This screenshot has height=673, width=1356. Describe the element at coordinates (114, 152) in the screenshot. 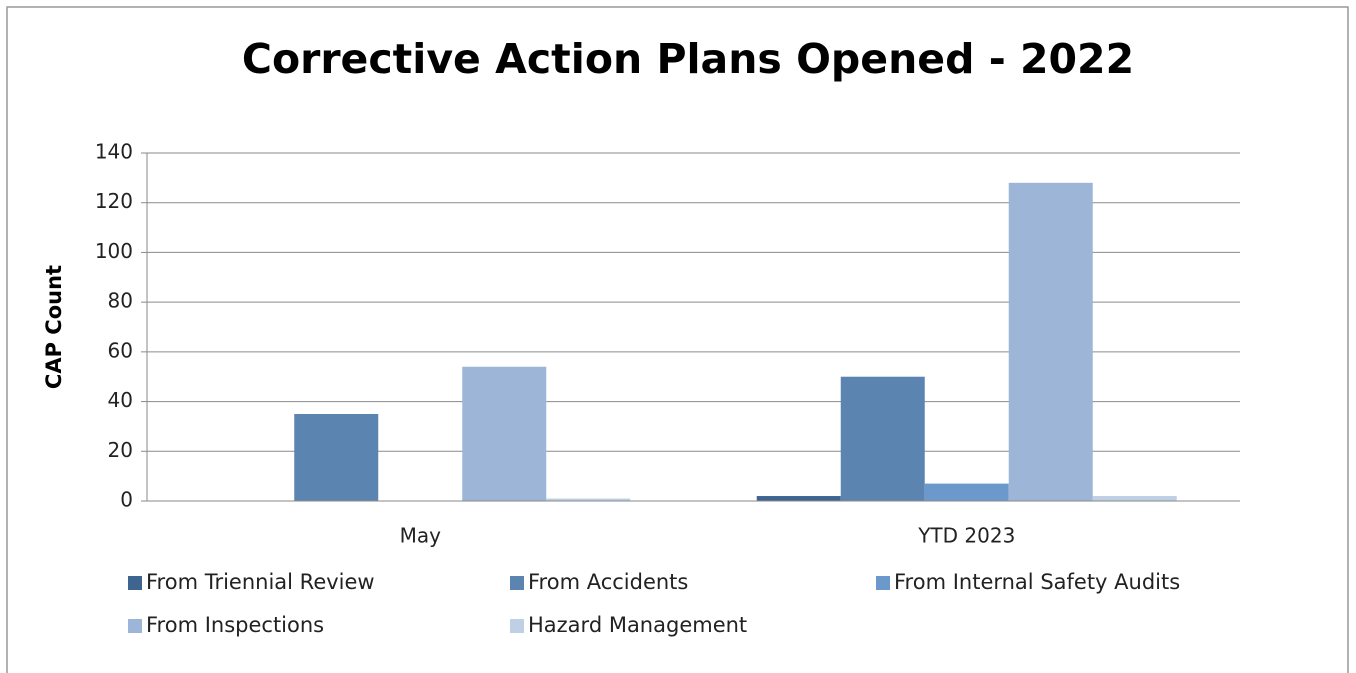

I see `y-tick-label: 140` at that location.